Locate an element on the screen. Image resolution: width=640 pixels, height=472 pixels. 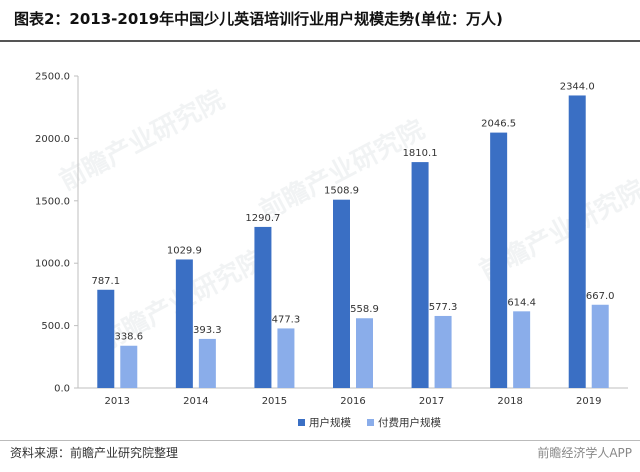
data-label: 2344.0 is located at coordinates (577, 86).